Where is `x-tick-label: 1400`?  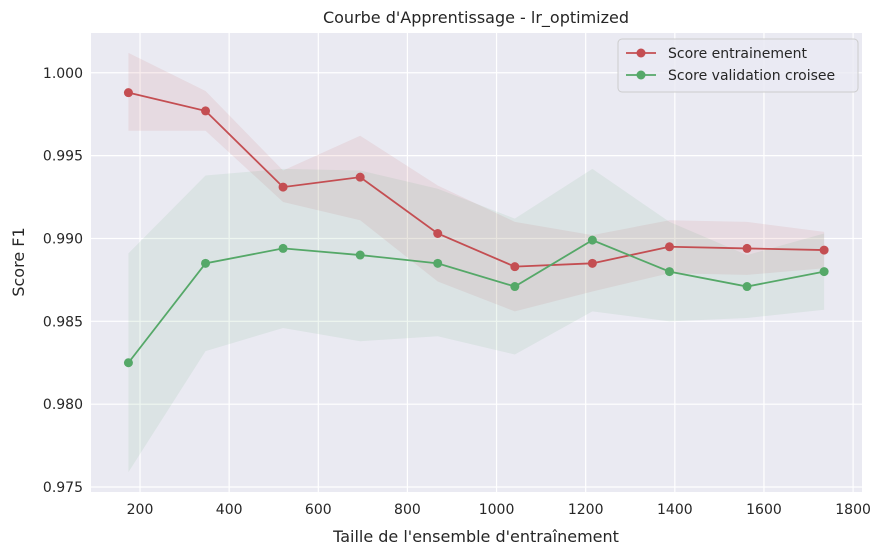 x-tick-label: 1400 is located at coordinates (675, 510).